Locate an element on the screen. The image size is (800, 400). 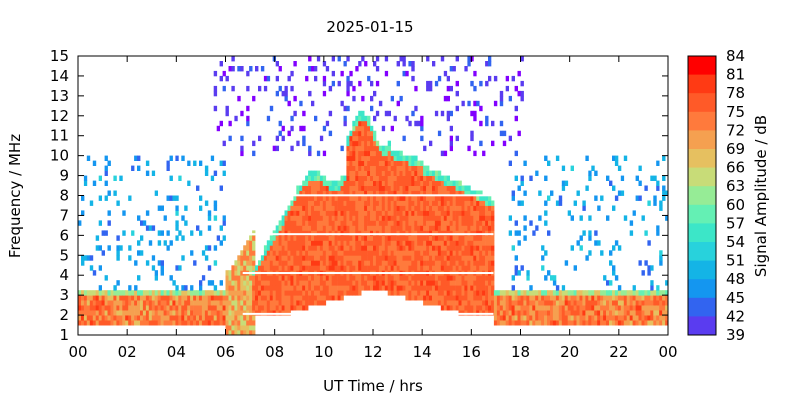
y-tick-label: 12 is located at coordinates (59, 116).